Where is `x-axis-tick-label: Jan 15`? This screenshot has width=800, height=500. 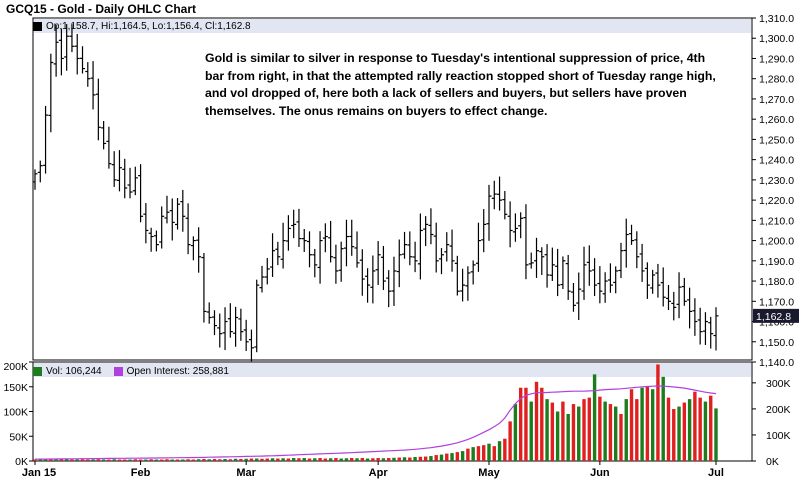
x-axis-tick-label: Jan 15 is located at coordinates (39, 473).